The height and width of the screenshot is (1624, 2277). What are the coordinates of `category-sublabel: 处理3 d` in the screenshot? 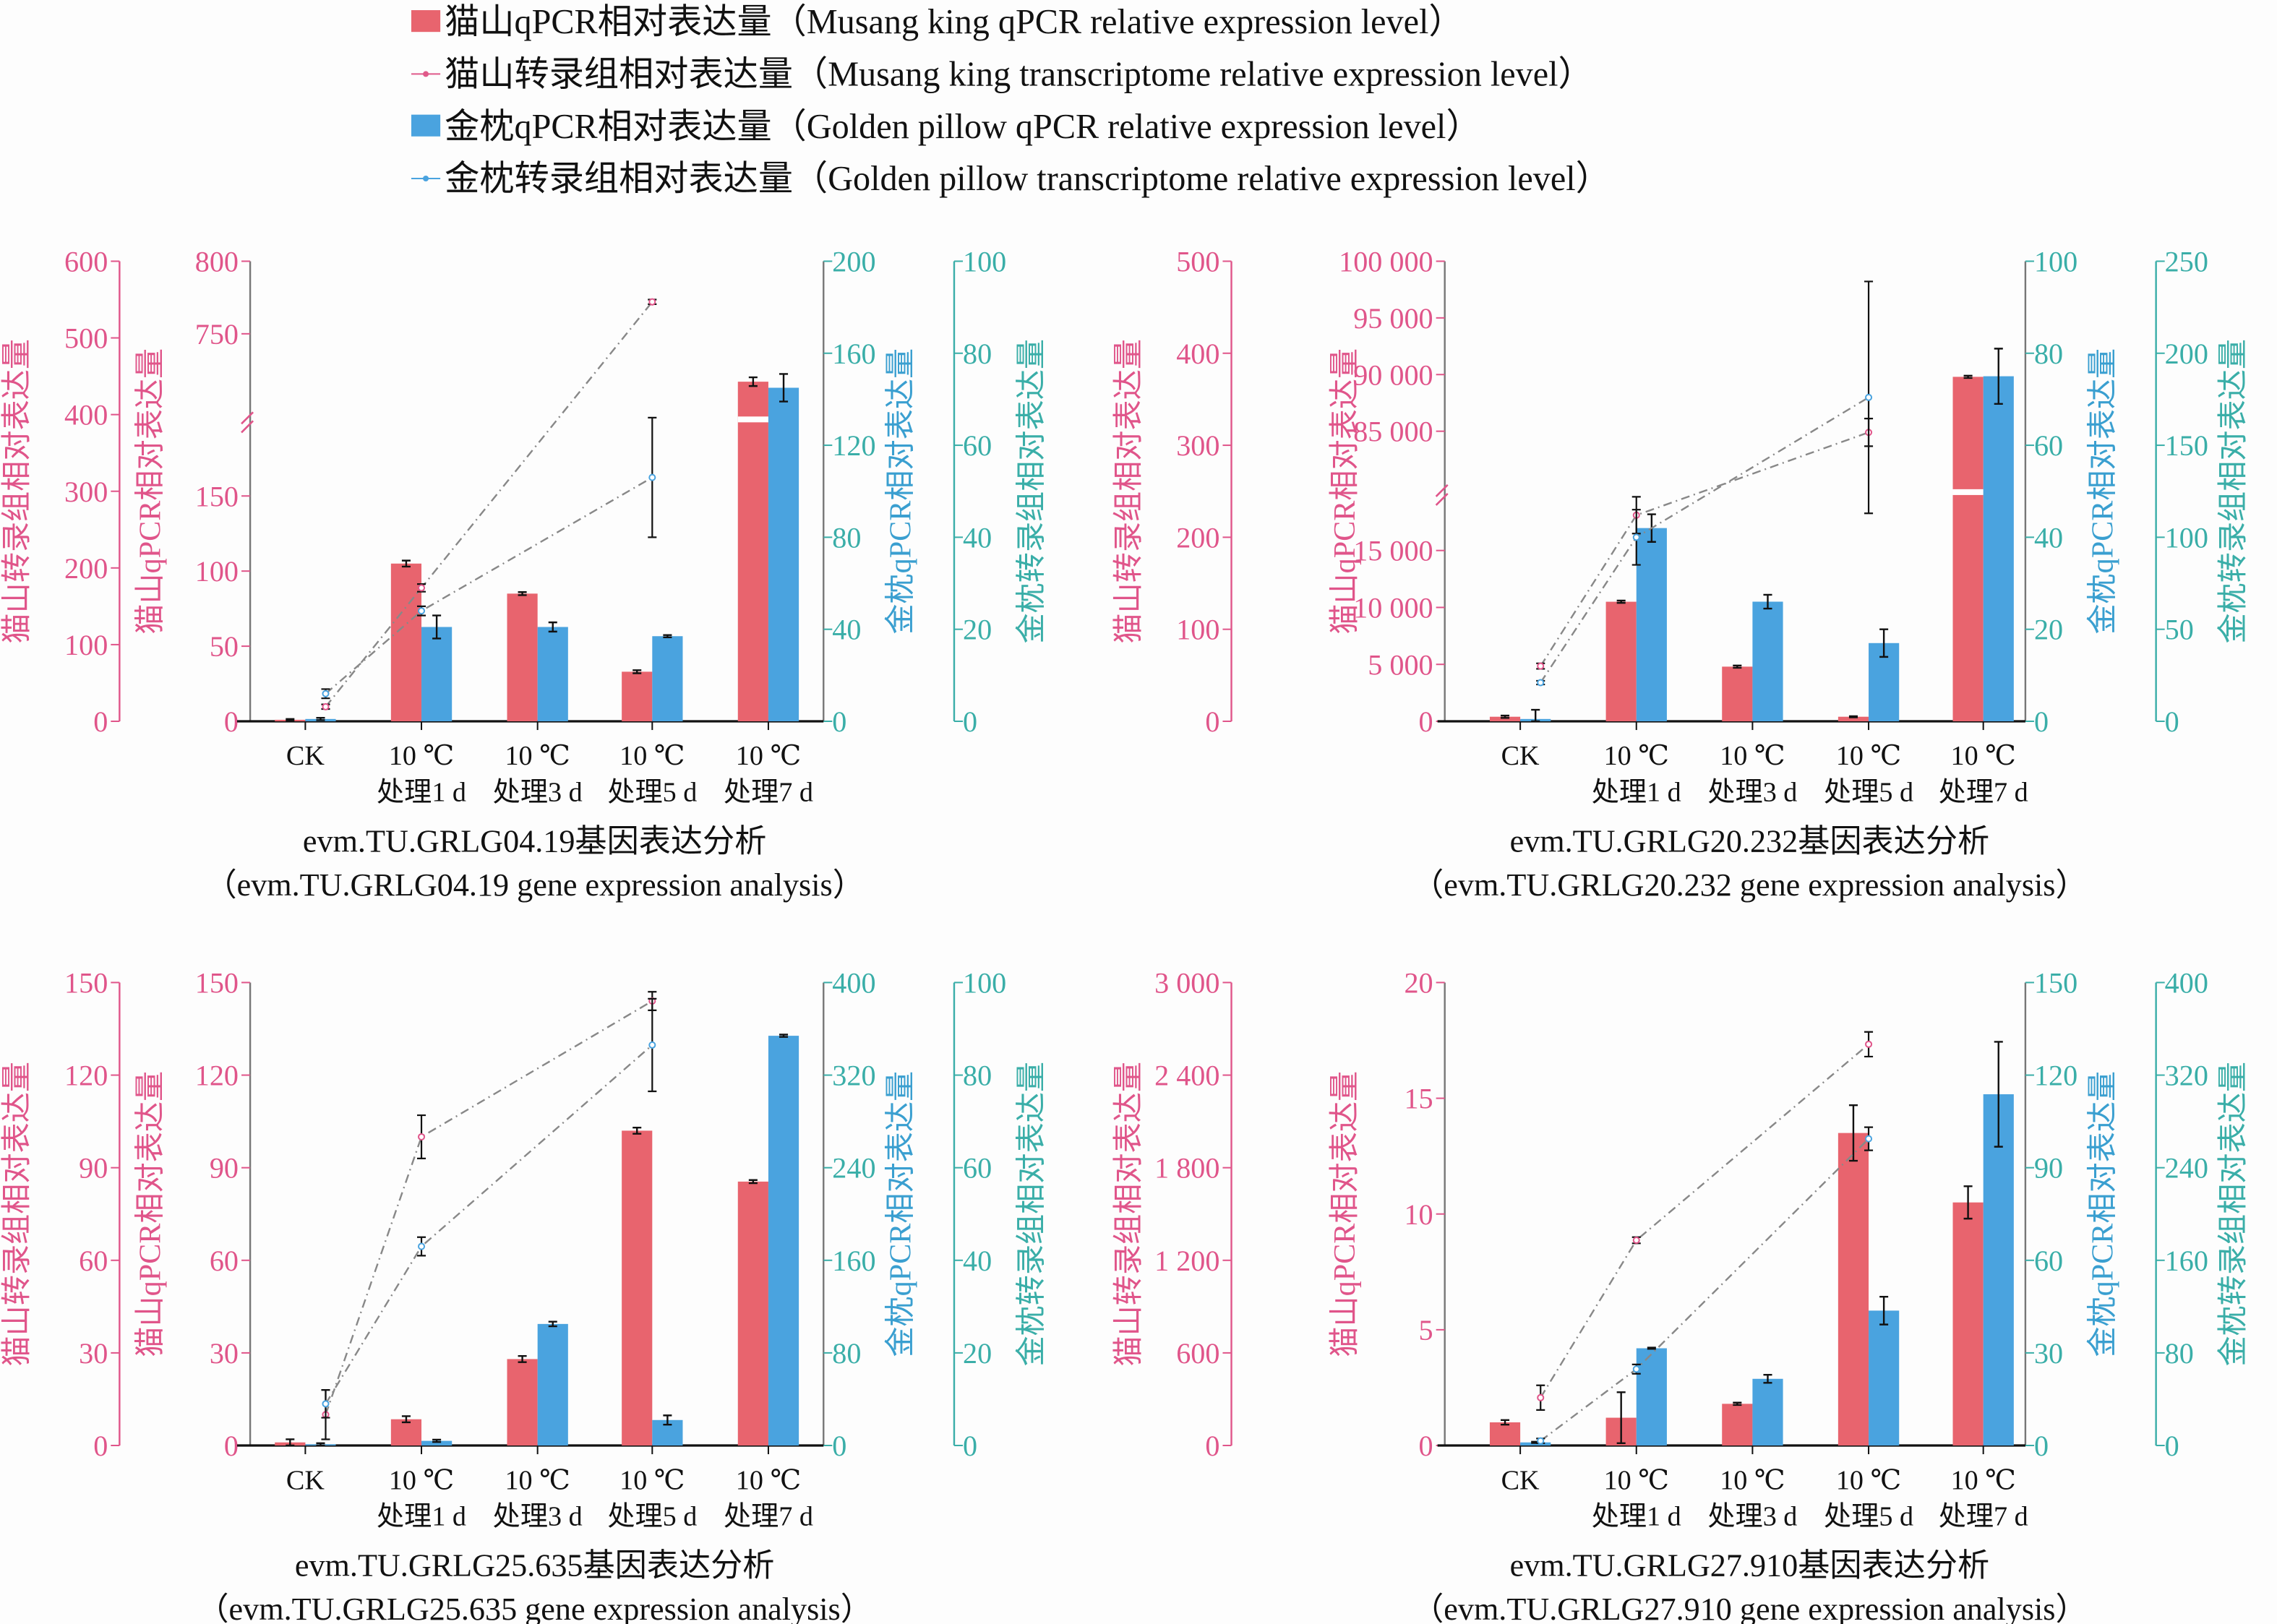 It's located at (1752, 792).